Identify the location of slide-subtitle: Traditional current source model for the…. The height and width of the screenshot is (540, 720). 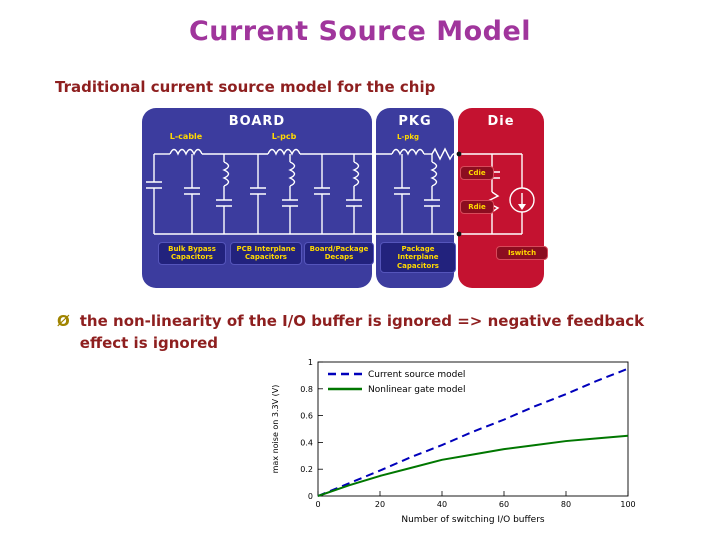
(245, 87).